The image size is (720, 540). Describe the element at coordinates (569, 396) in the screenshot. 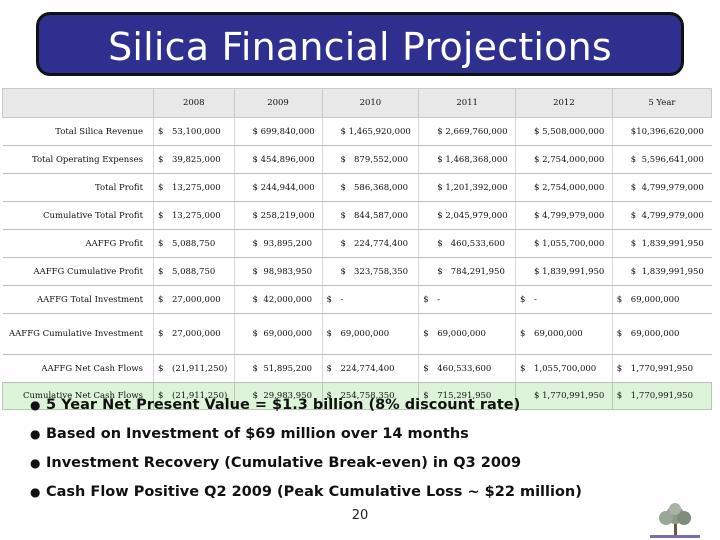

I see `cell-value: $ 1,770,991,950` at that location.